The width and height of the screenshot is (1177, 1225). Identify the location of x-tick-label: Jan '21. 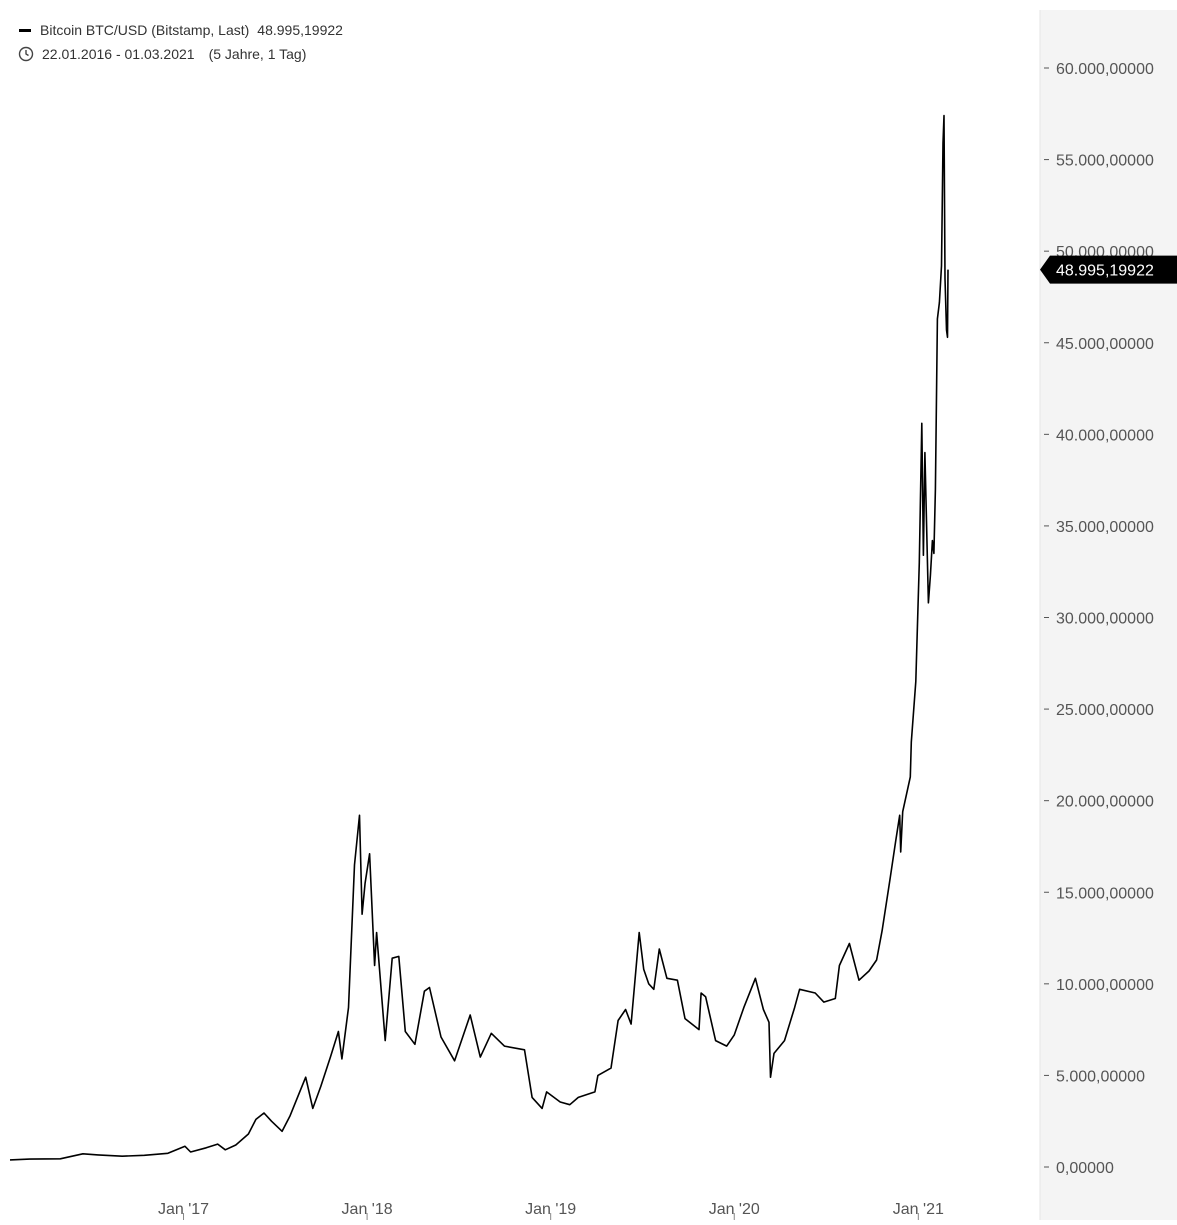
(918, 1209).